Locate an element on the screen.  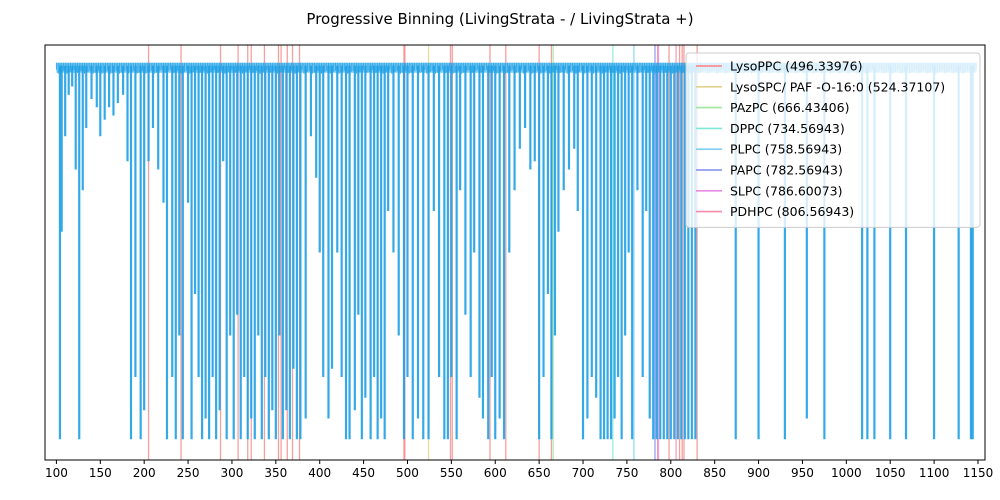
x-tick-label-150: 150 is located at coordinates (100, 473).